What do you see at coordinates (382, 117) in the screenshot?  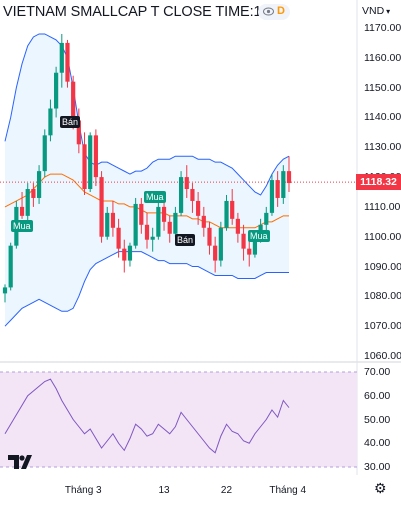 I see `price-tick-label: 1140.00` at bounding box center [382, 117].